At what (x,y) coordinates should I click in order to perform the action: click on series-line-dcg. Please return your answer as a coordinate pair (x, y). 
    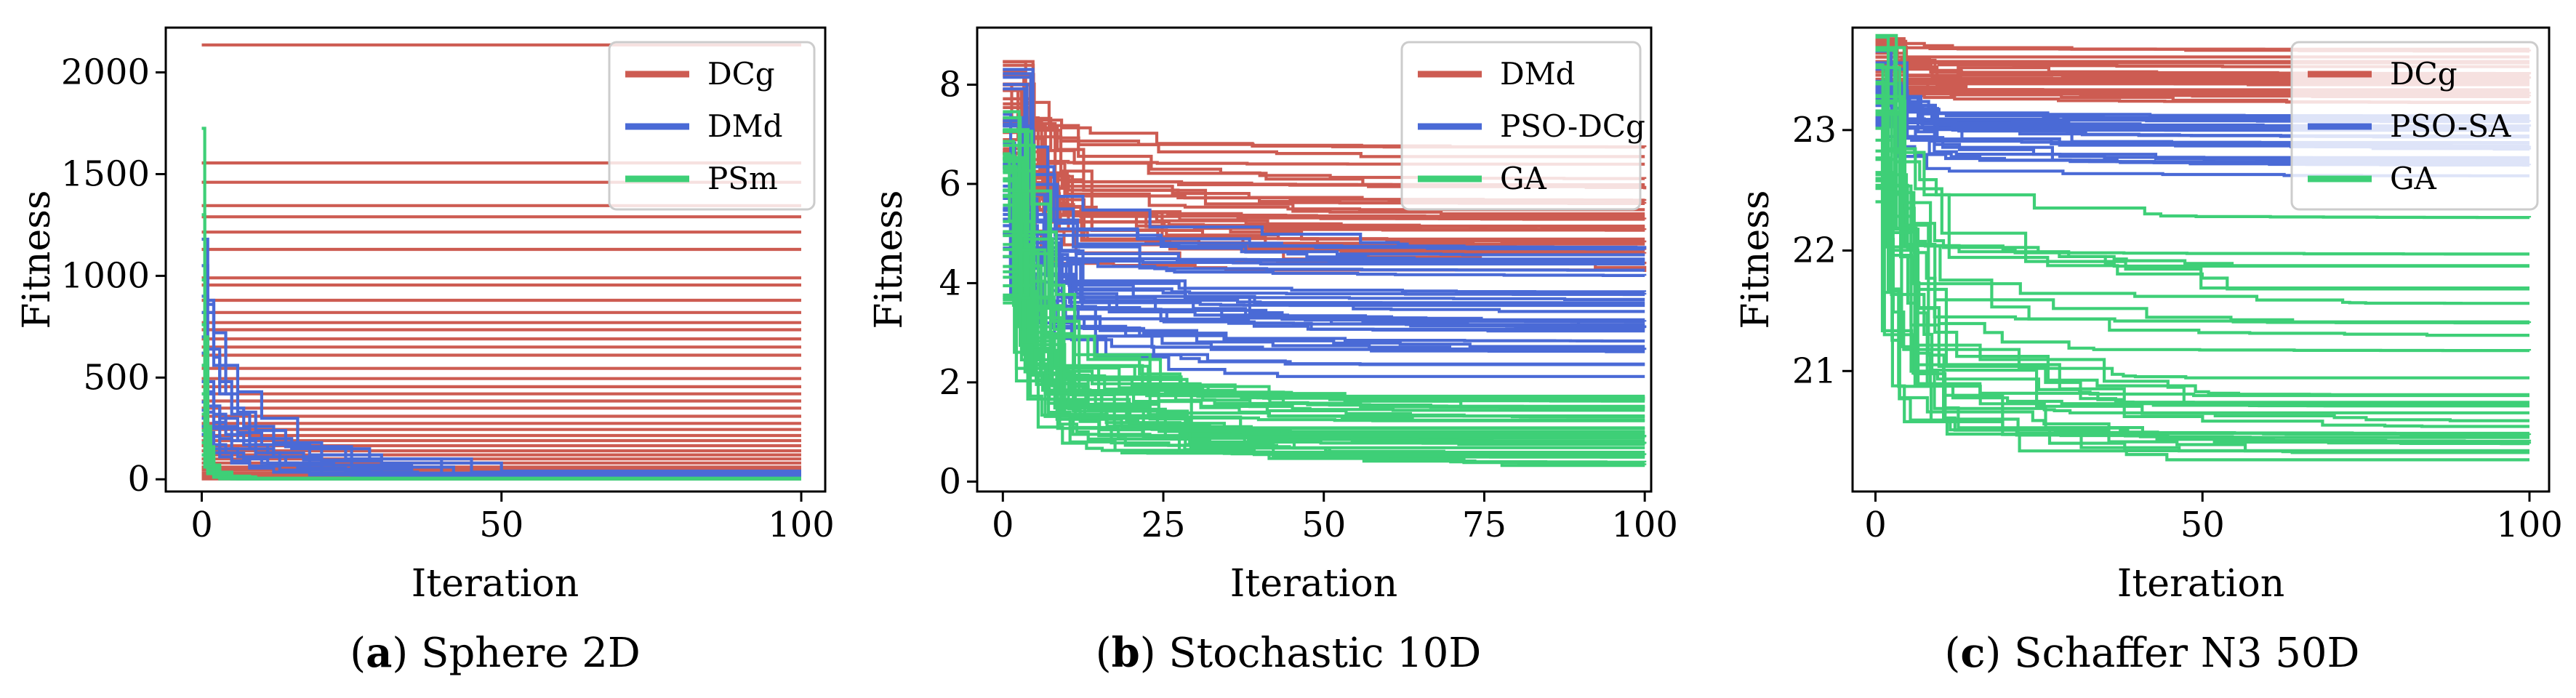
    Looking at the image, I should click on (2202, 47).